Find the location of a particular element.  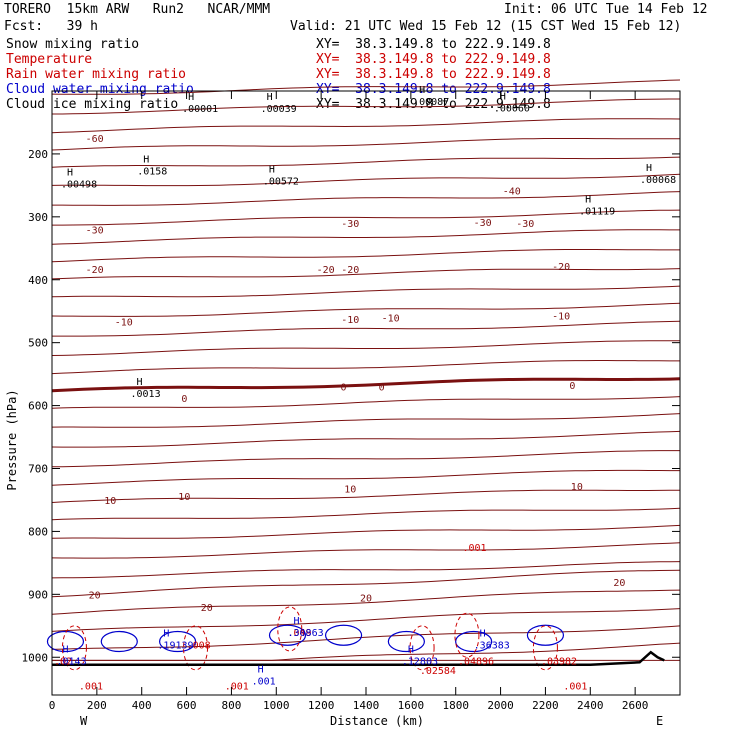

rain-max-label: .04896 is located at coordinates (476, 661).